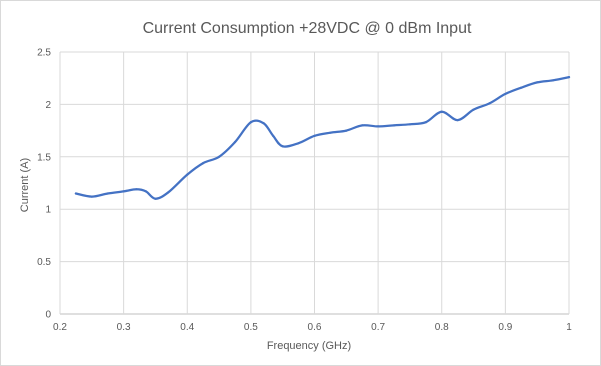 Image resolution: width=601 pixels, height=366 pixels. Describe the element at coordinates (307, 28) in the screenshot. I see `chart-title: Current Consumption +28VDC @ 0 dBm Input` at that location.